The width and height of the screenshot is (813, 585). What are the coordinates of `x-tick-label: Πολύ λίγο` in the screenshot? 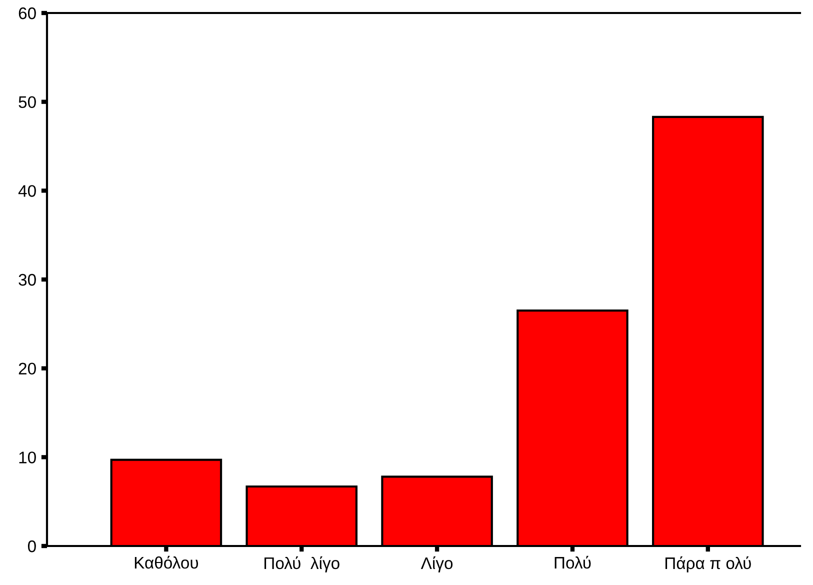 It's located at (302, 564).